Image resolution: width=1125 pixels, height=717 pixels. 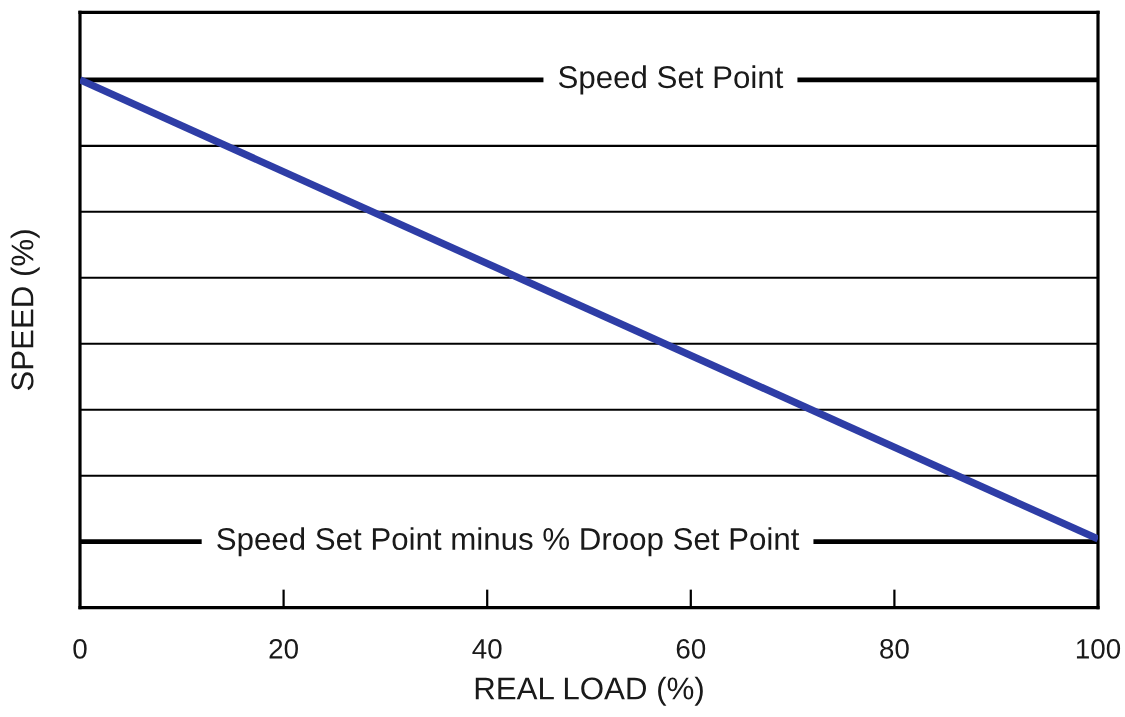 I want to click on x-tick-label: 80, so click(x=894, y=648).